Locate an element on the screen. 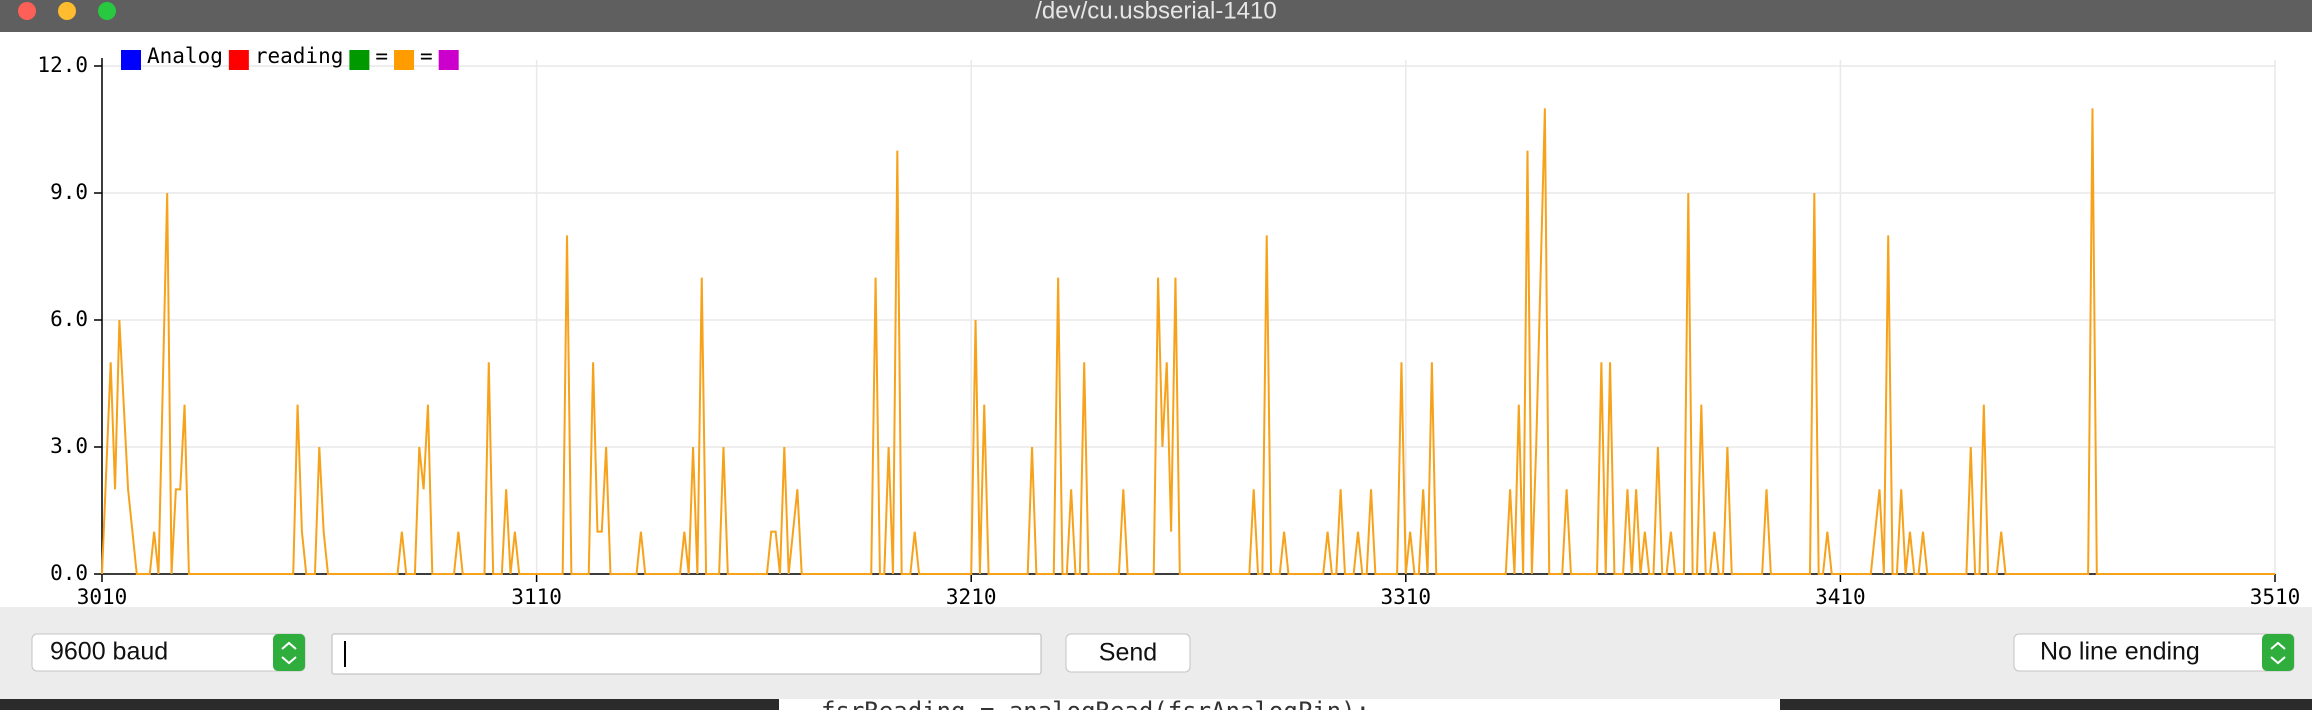  line-ending-label: No line ending is located at coordinates (2120, 652).